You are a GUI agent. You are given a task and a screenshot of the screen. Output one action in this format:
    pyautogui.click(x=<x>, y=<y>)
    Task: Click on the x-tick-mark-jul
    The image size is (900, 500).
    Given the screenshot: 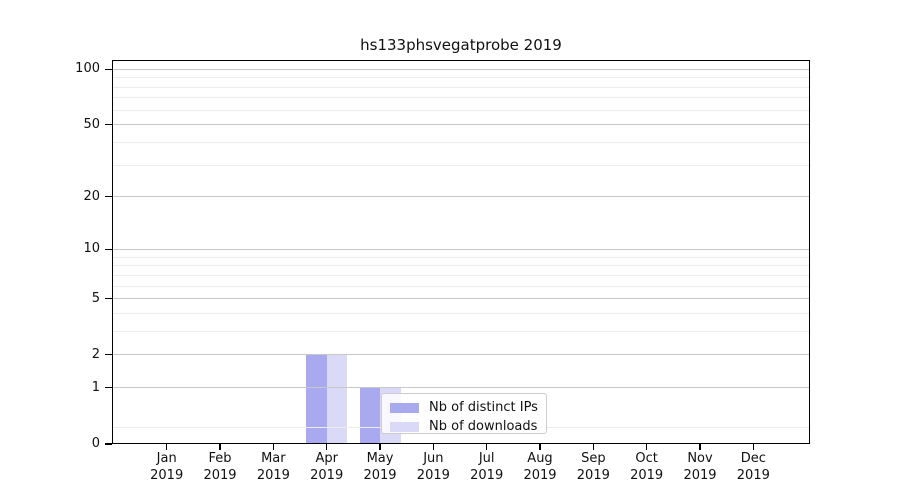 What is the action you would take?
    pyautogui.click(x=486, y=447)
    